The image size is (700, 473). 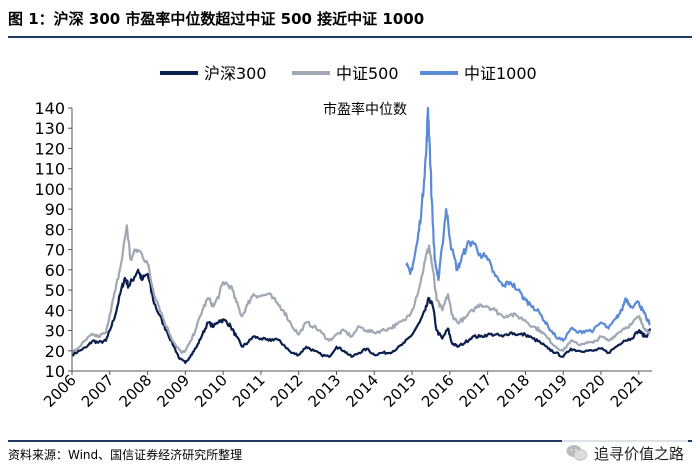 What do you see at coordinates (325, 391) in the screenshot?
I see `x-tick-label: 2013` at bounding box center [325, 391].